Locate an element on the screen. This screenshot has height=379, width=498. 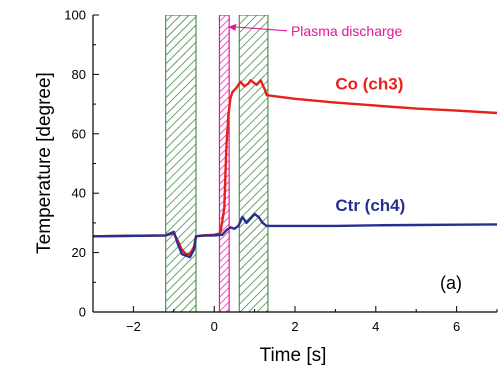
plasma-region is located at coordinates (224, 163).